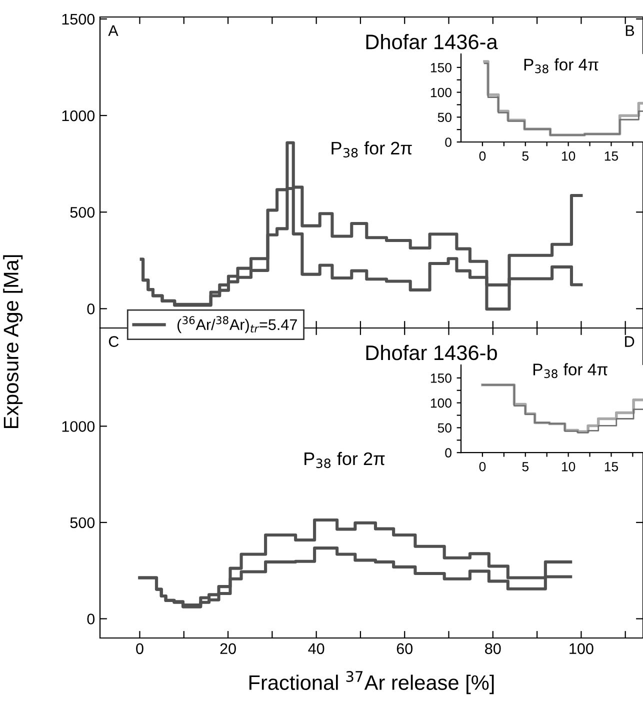 The image size is (643, 712). Describe the element at coordinates (113, 341) in the screenshot. I see `annotation: C` at that location.